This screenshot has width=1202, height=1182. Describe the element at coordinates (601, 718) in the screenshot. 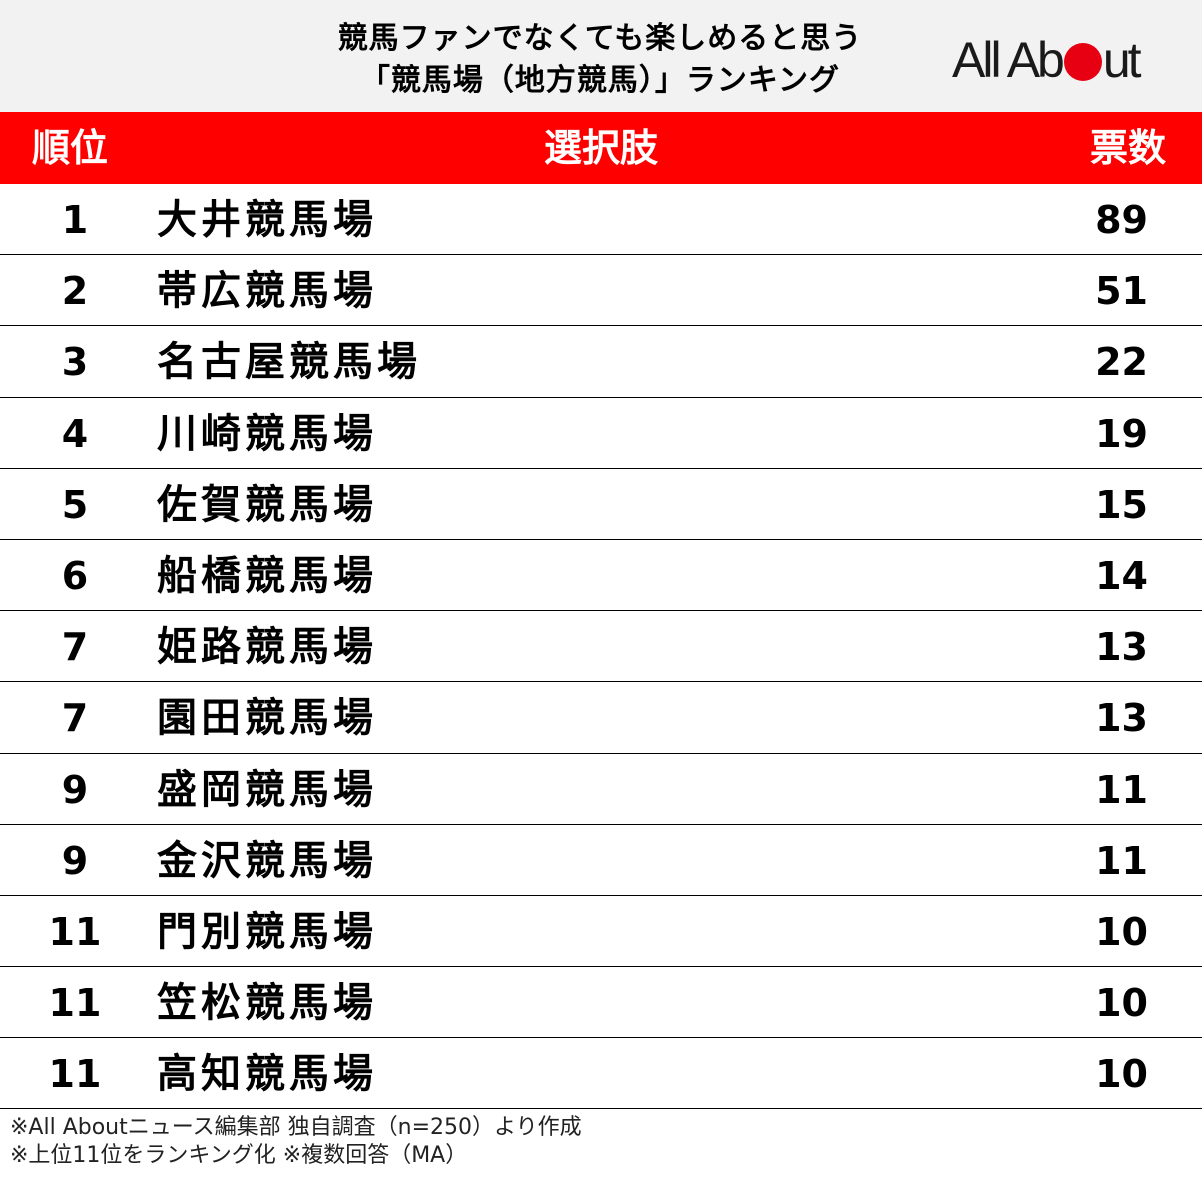

I see `table-row: 7 園田競馬場 13` at that location.